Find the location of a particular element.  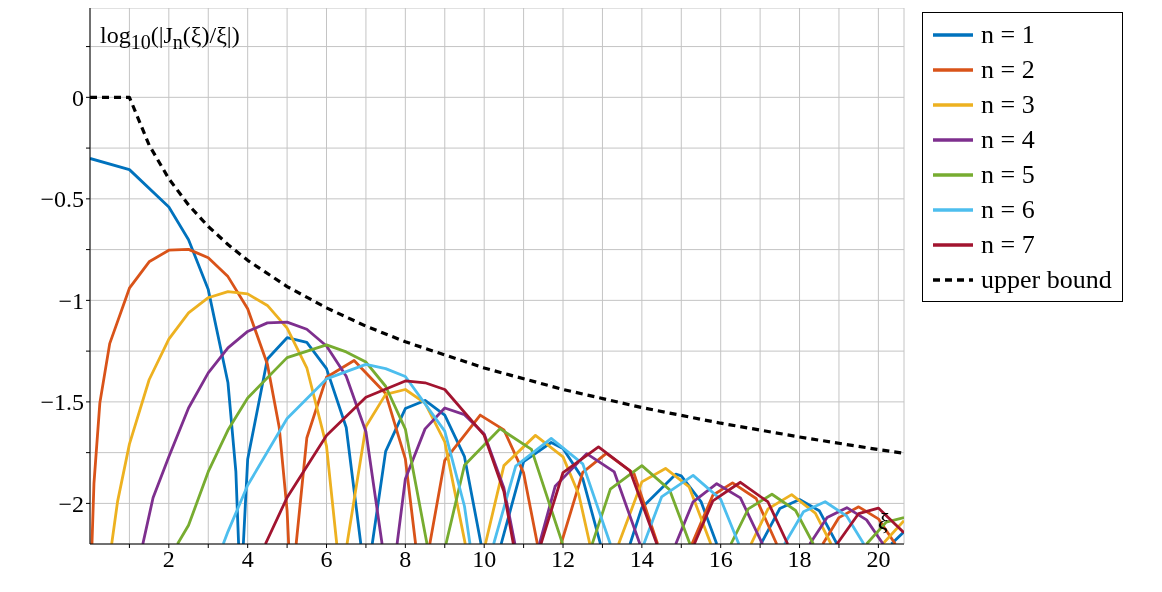

legend-label: upper bound is located at coordinates (1046, 280).